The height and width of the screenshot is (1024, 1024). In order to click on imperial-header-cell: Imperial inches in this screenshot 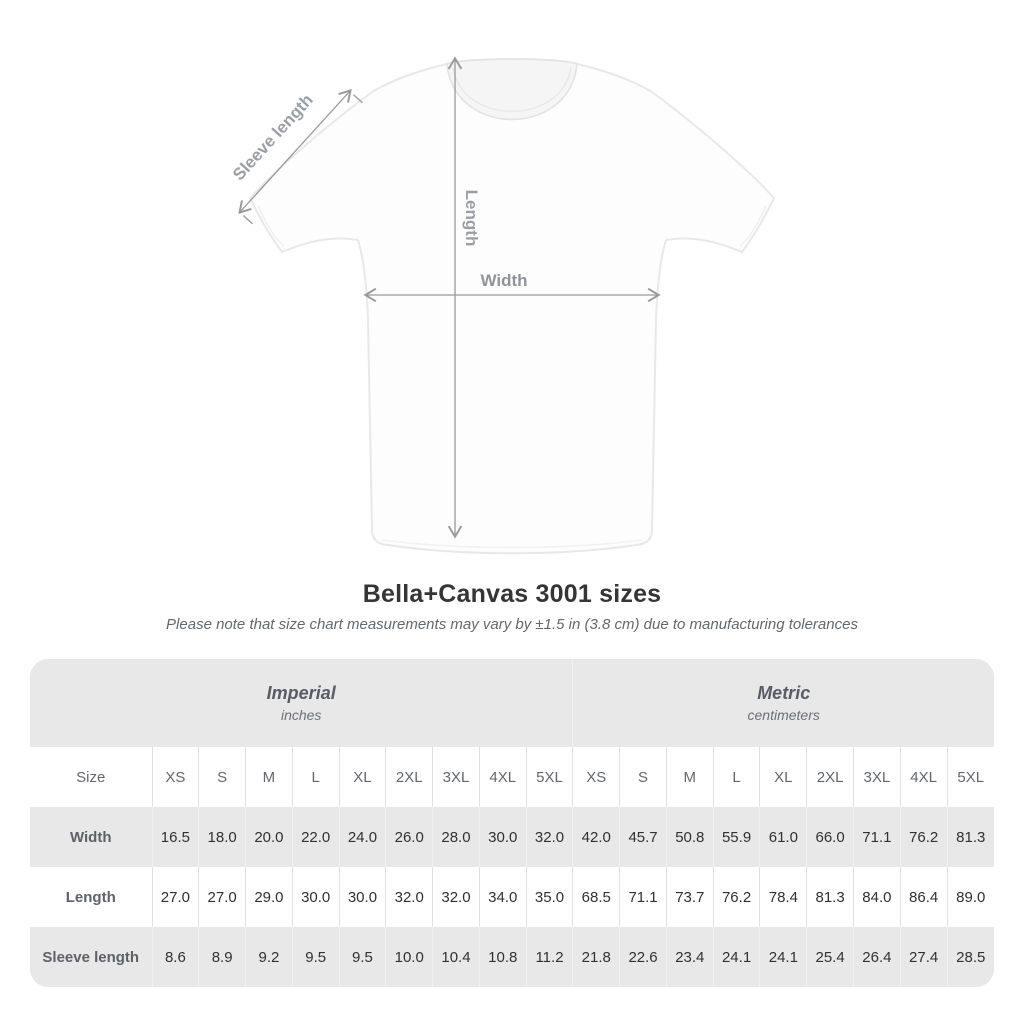, I will do `click(301, 703)`.